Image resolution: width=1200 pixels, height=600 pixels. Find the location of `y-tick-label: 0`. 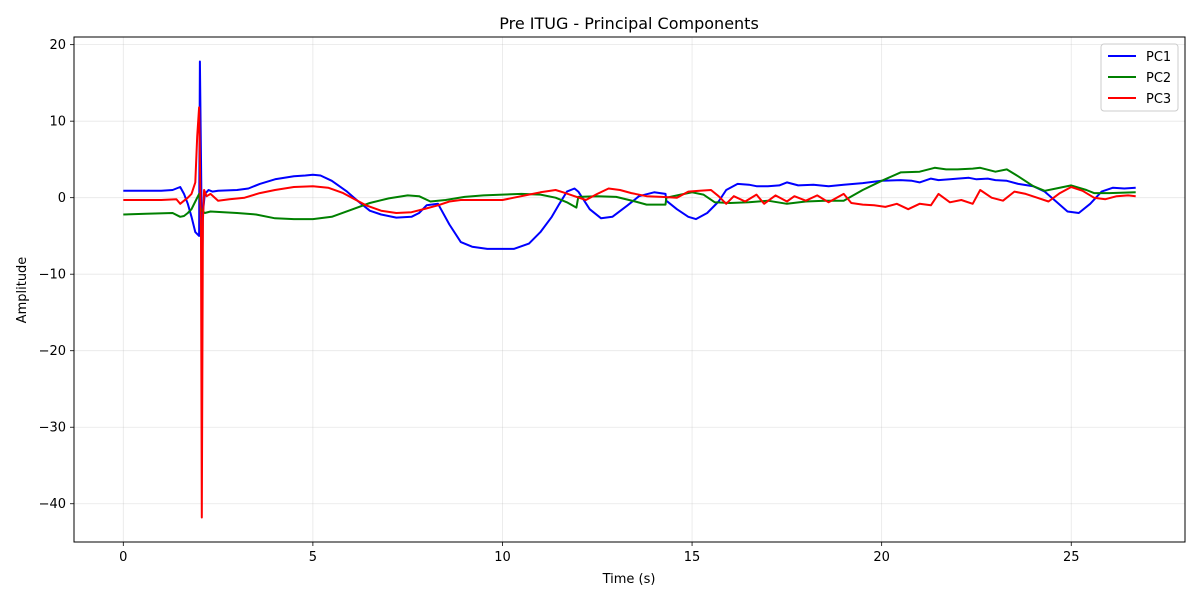

y-tick-label: 0 is located at coordinates (62, 198).